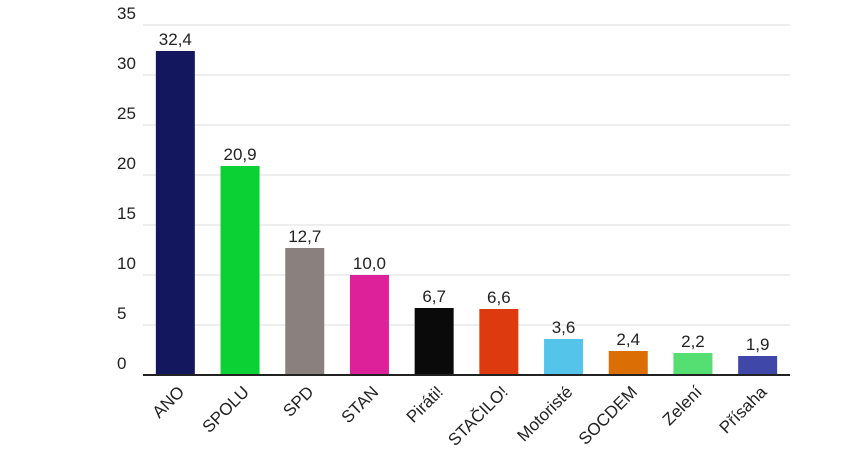 The image size is (857, 450). I want to click on data-label-p-saha: 1,9, so click(758, 344).